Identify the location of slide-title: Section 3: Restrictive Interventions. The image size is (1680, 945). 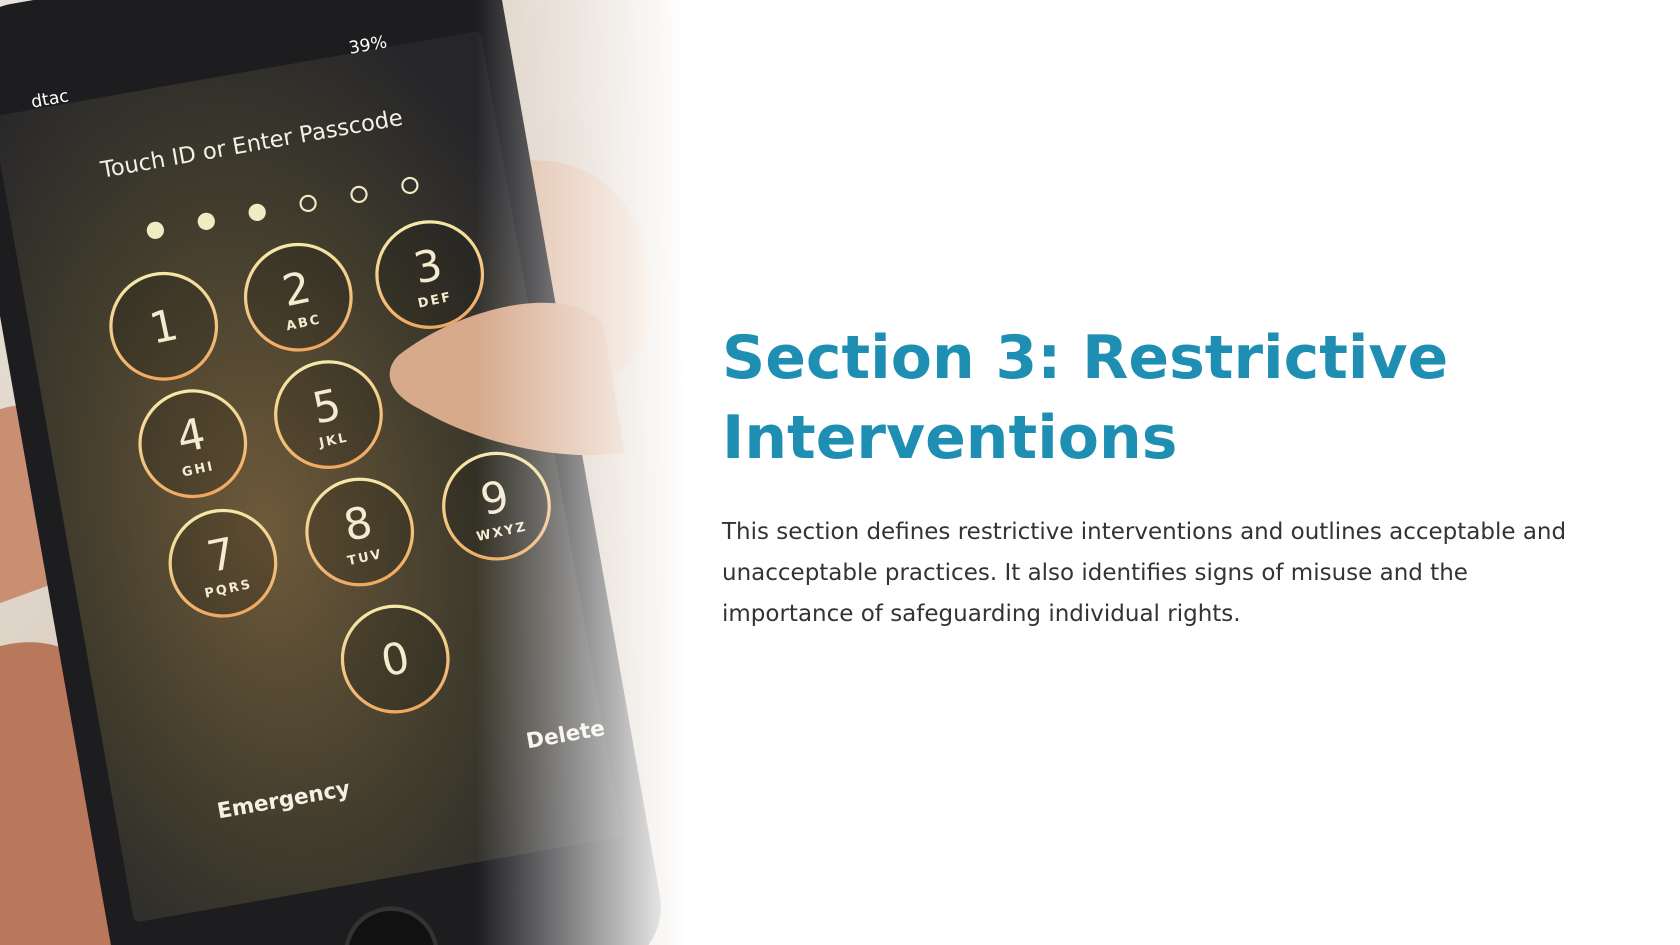
(1085, 398).